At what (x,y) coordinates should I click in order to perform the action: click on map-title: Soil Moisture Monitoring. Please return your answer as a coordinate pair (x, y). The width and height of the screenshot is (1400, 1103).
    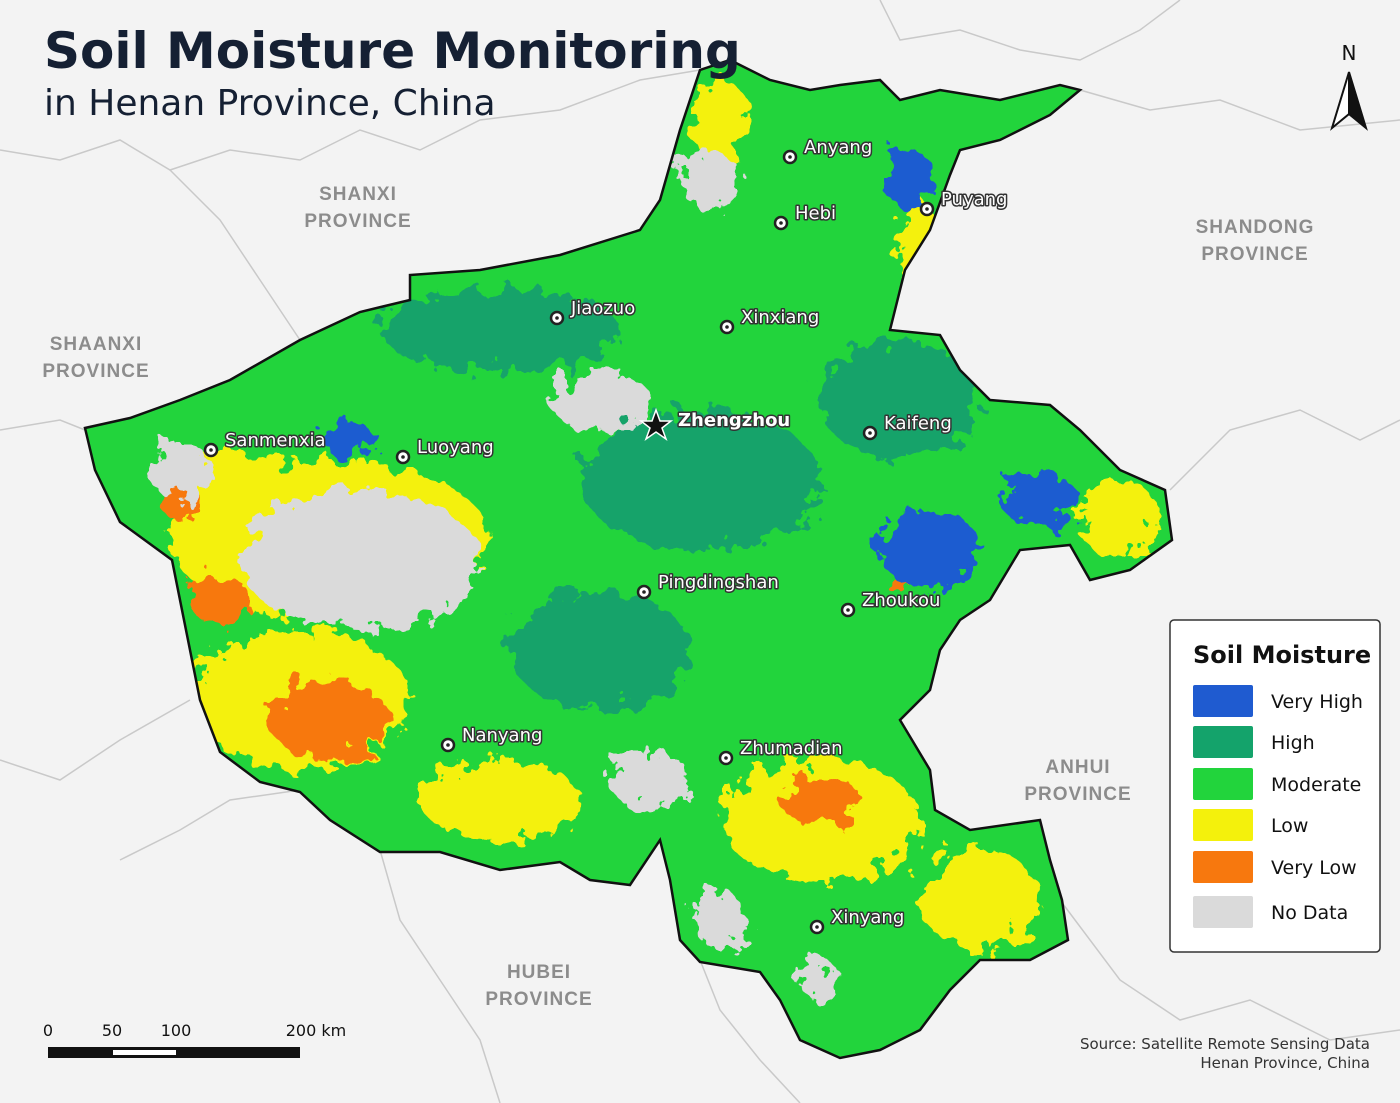
    Looking at the image, I should click on (392, 51).